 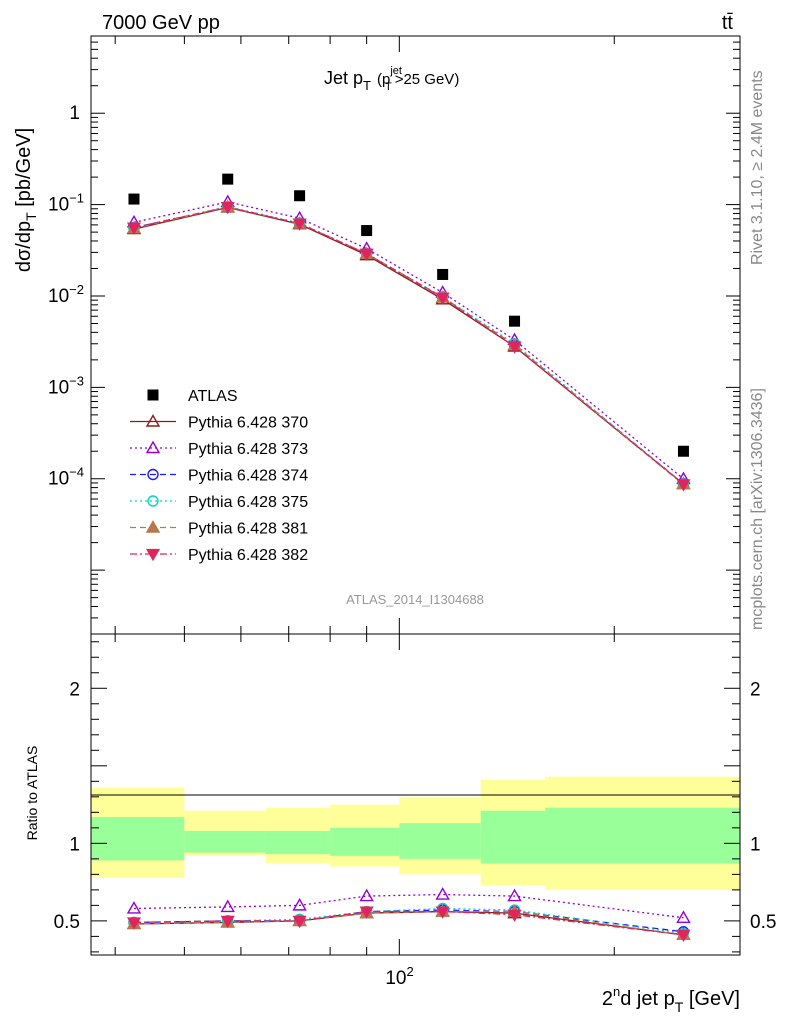 I want to click on legend-entry-1: Pythia 6.428 370, so click(x=219, y=423).